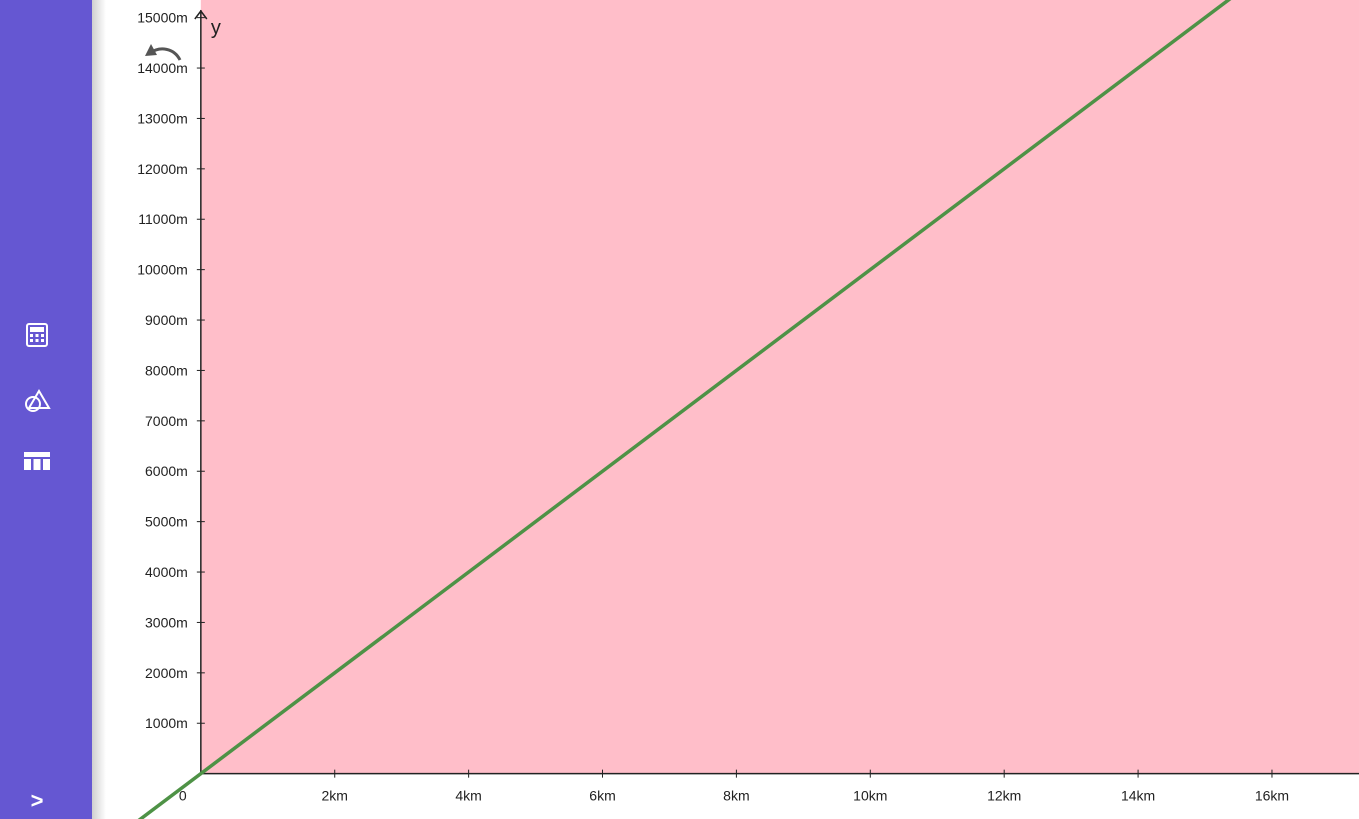 The height and width of the screenshot is (819, 1359). What do you see at coordinates (166, 522) in the screenshot?
I see `y-tick-label: 5000m` at bounding box center [166, 522].